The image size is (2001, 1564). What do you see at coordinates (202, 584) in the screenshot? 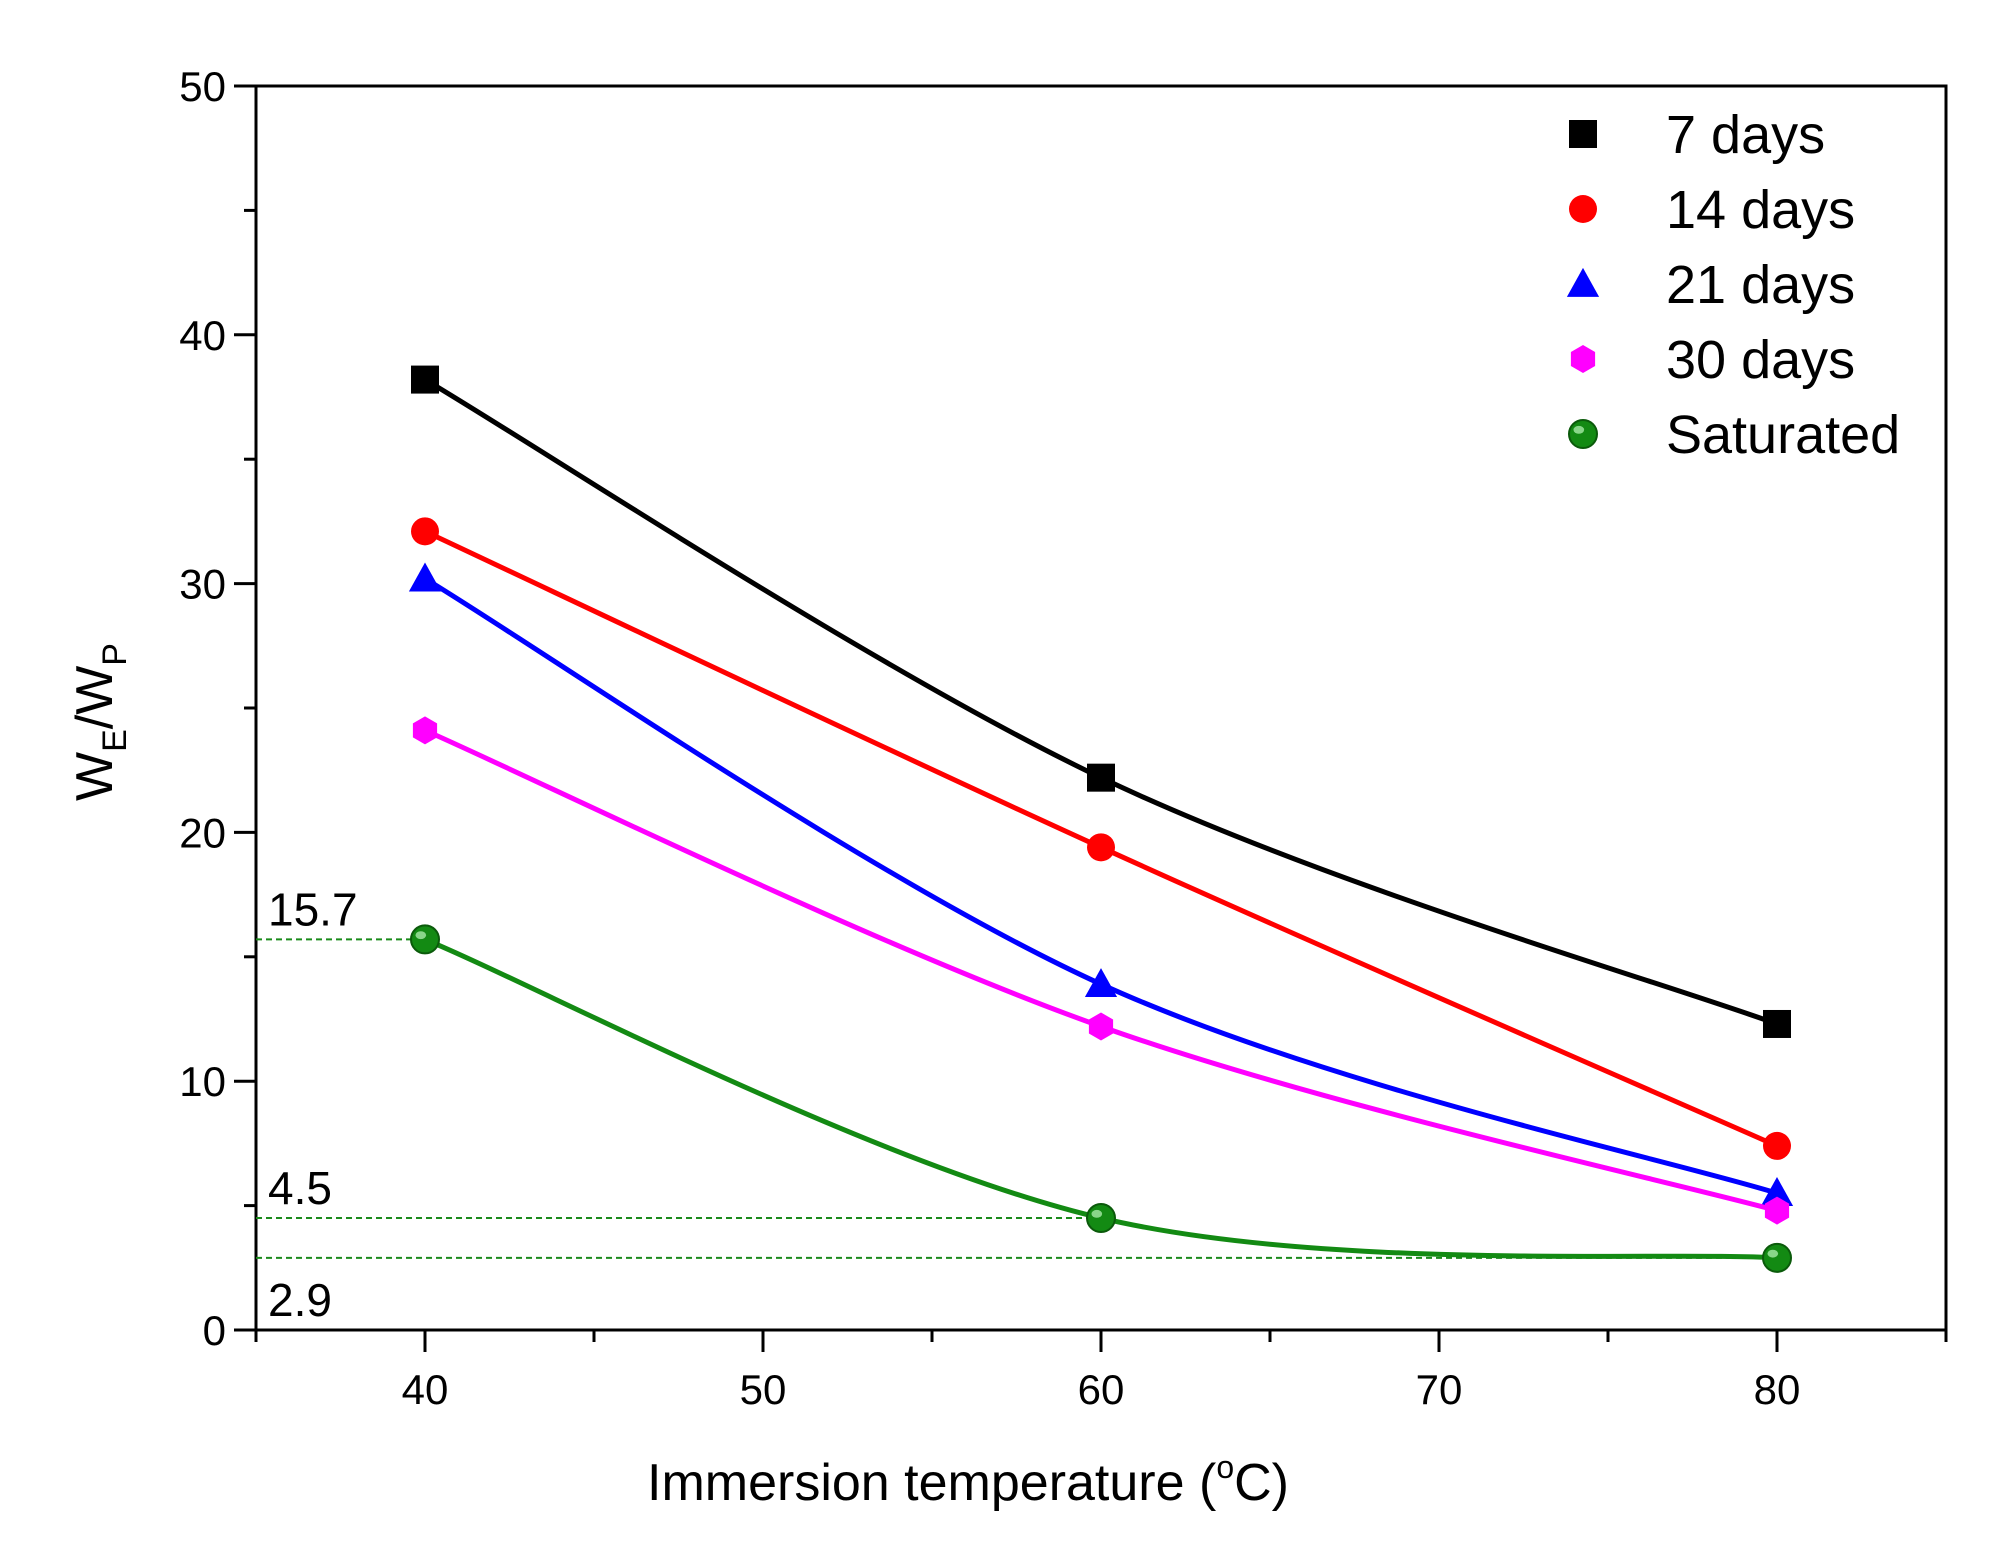
I see `y-tick-label: 30` at bounding box center [202, 584].